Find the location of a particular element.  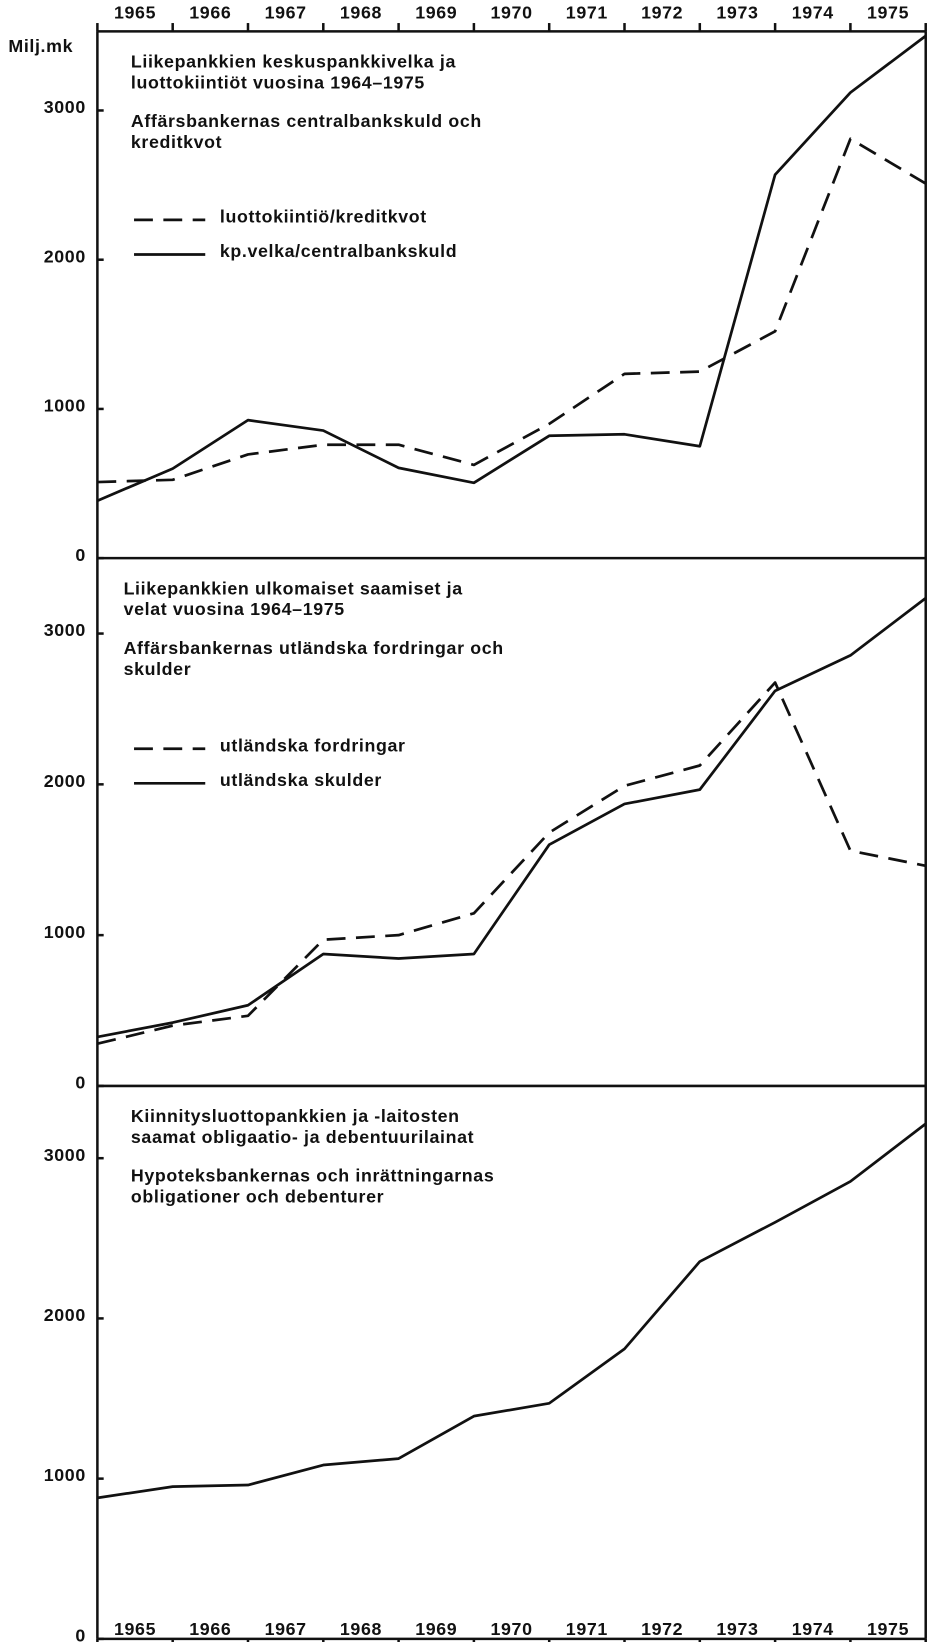

panel-title: Kiinnitysluottopankkien ja -laitosten is located at coordinates (295, 1116).